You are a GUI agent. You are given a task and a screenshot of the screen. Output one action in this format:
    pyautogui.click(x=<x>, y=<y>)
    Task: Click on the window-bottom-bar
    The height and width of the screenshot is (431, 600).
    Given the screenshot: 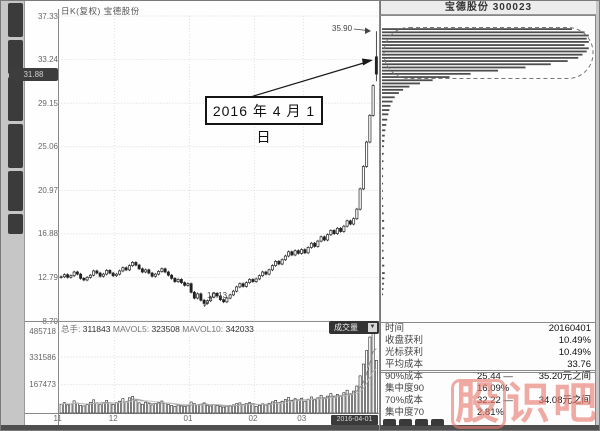 What is the action you would take?
    pyautogui.click(x=300, y=427)
    